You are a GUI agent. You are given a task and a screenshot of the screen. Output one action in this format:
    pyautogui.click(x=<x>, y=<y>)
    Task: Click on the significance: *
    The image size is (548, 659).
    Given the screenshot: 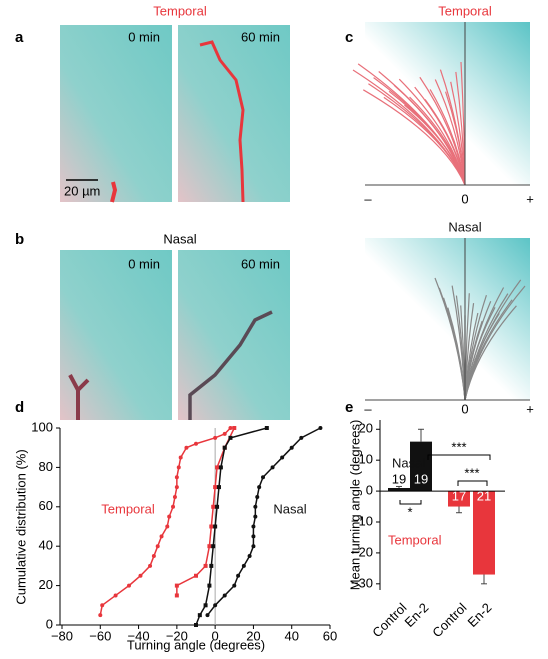 What is the action you would take?
    pyautogui.click(x=409, y=511)
    